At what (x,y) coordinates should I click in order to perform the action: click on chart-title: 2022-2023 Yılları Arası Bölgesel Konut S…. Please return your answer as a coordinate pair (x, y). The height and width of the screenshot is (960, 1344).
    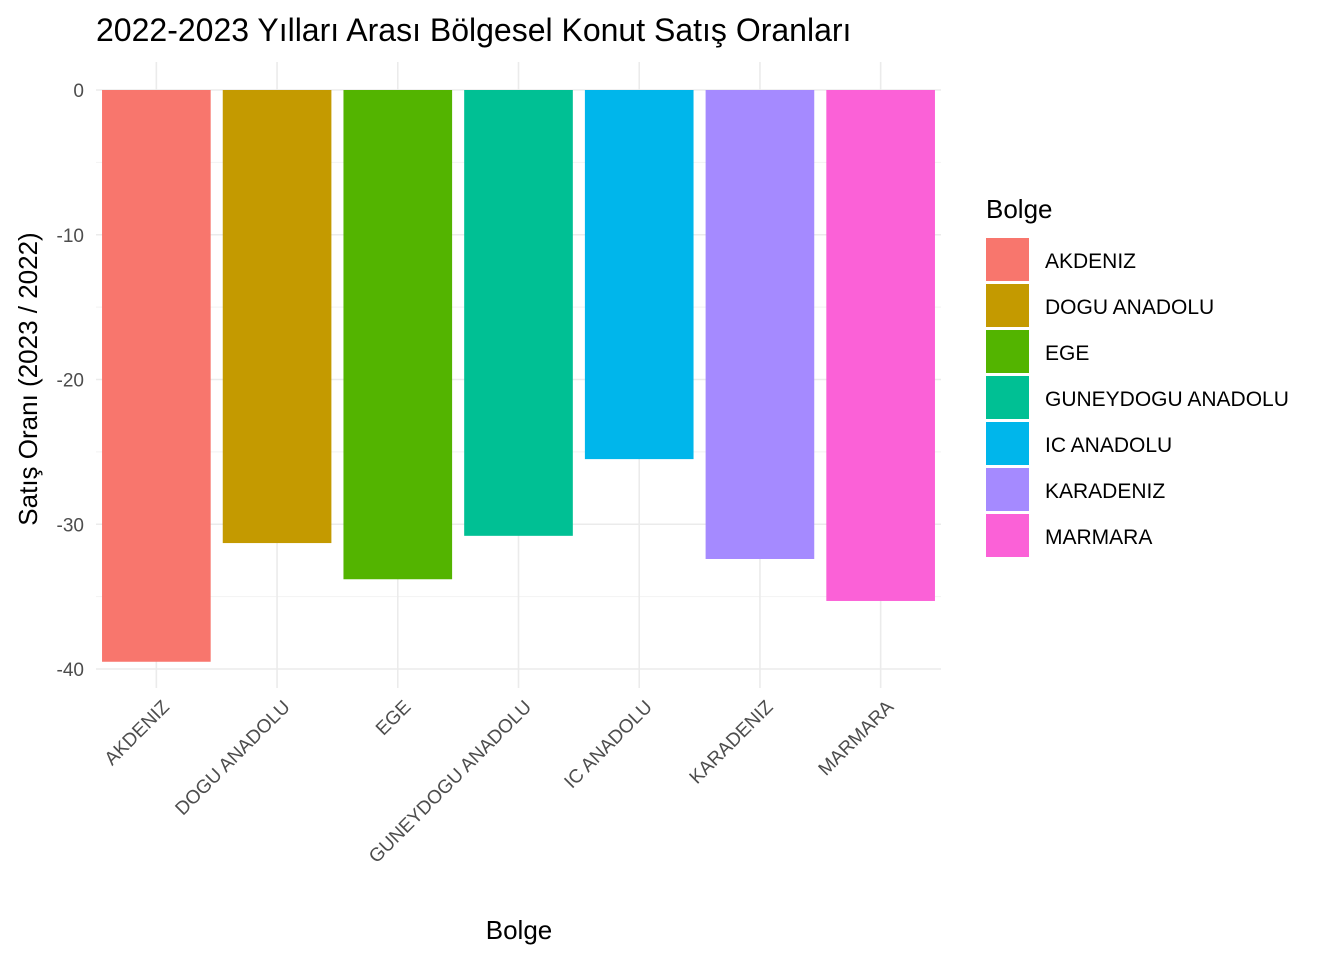
    Looking at the image, I should click on (473, 30).